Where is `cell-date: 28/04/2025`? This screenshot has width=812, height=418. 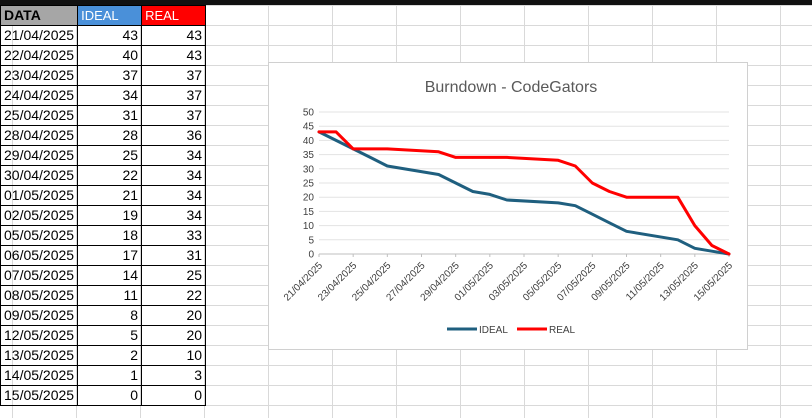
cell-date: 28/04/2025 is located at coordinates (39, 136).